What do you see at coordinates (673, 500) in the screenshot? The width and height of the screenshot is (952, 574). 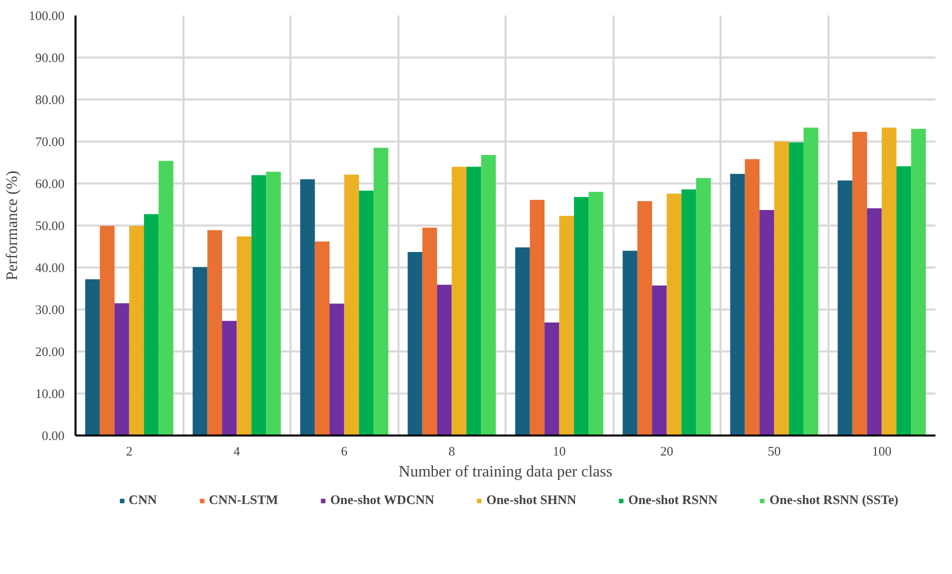 I see `legend-label: One-shot RSNN` at bounding box center [673, 500].